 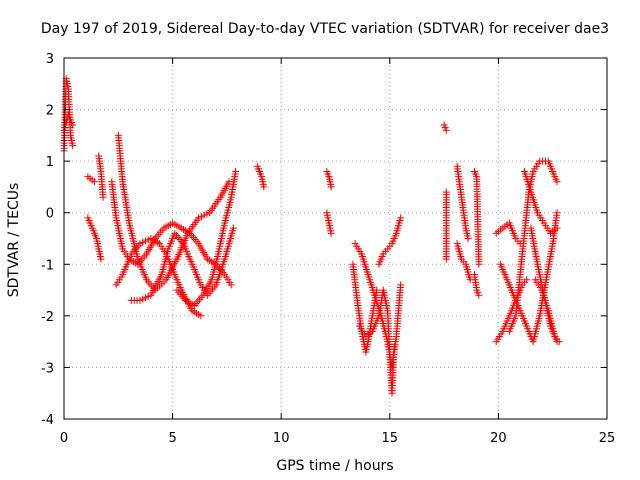 I want to click on x-tick-label: 10, so click(x=281, y=438).